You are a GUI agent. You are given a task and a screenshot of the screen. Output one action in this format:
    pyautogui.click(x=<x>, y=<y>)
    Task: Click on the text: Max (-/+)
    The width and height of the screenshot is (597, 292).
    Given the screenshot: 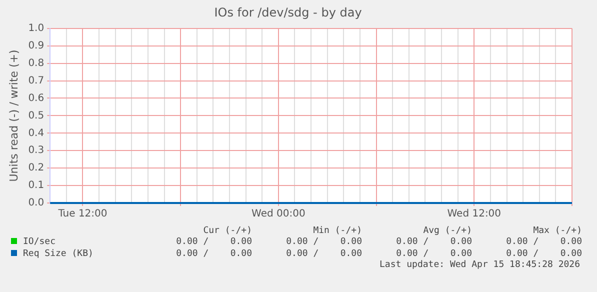 What is the action you would take?
    pyautogui.click(x=557, y=231)
    